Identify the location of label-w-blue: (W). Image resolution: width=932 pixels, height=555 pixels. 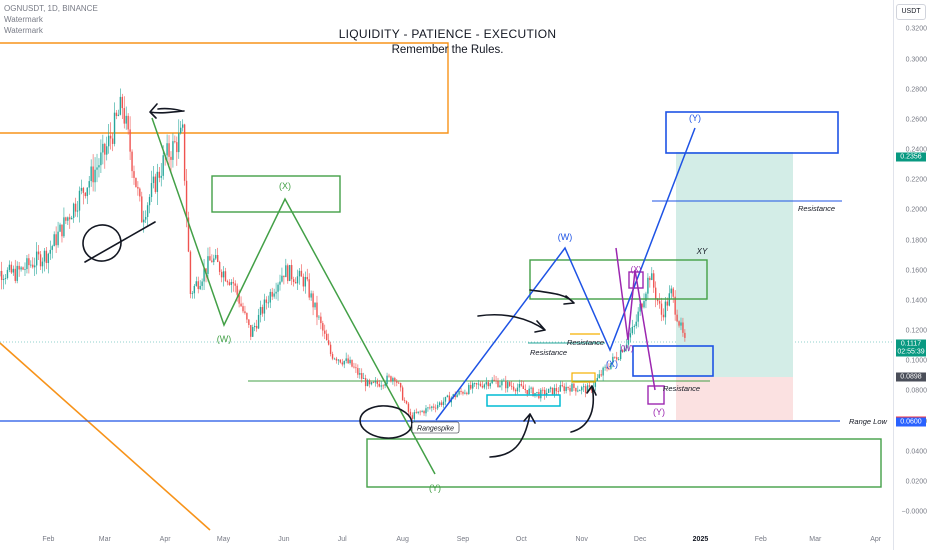
(565, 237).